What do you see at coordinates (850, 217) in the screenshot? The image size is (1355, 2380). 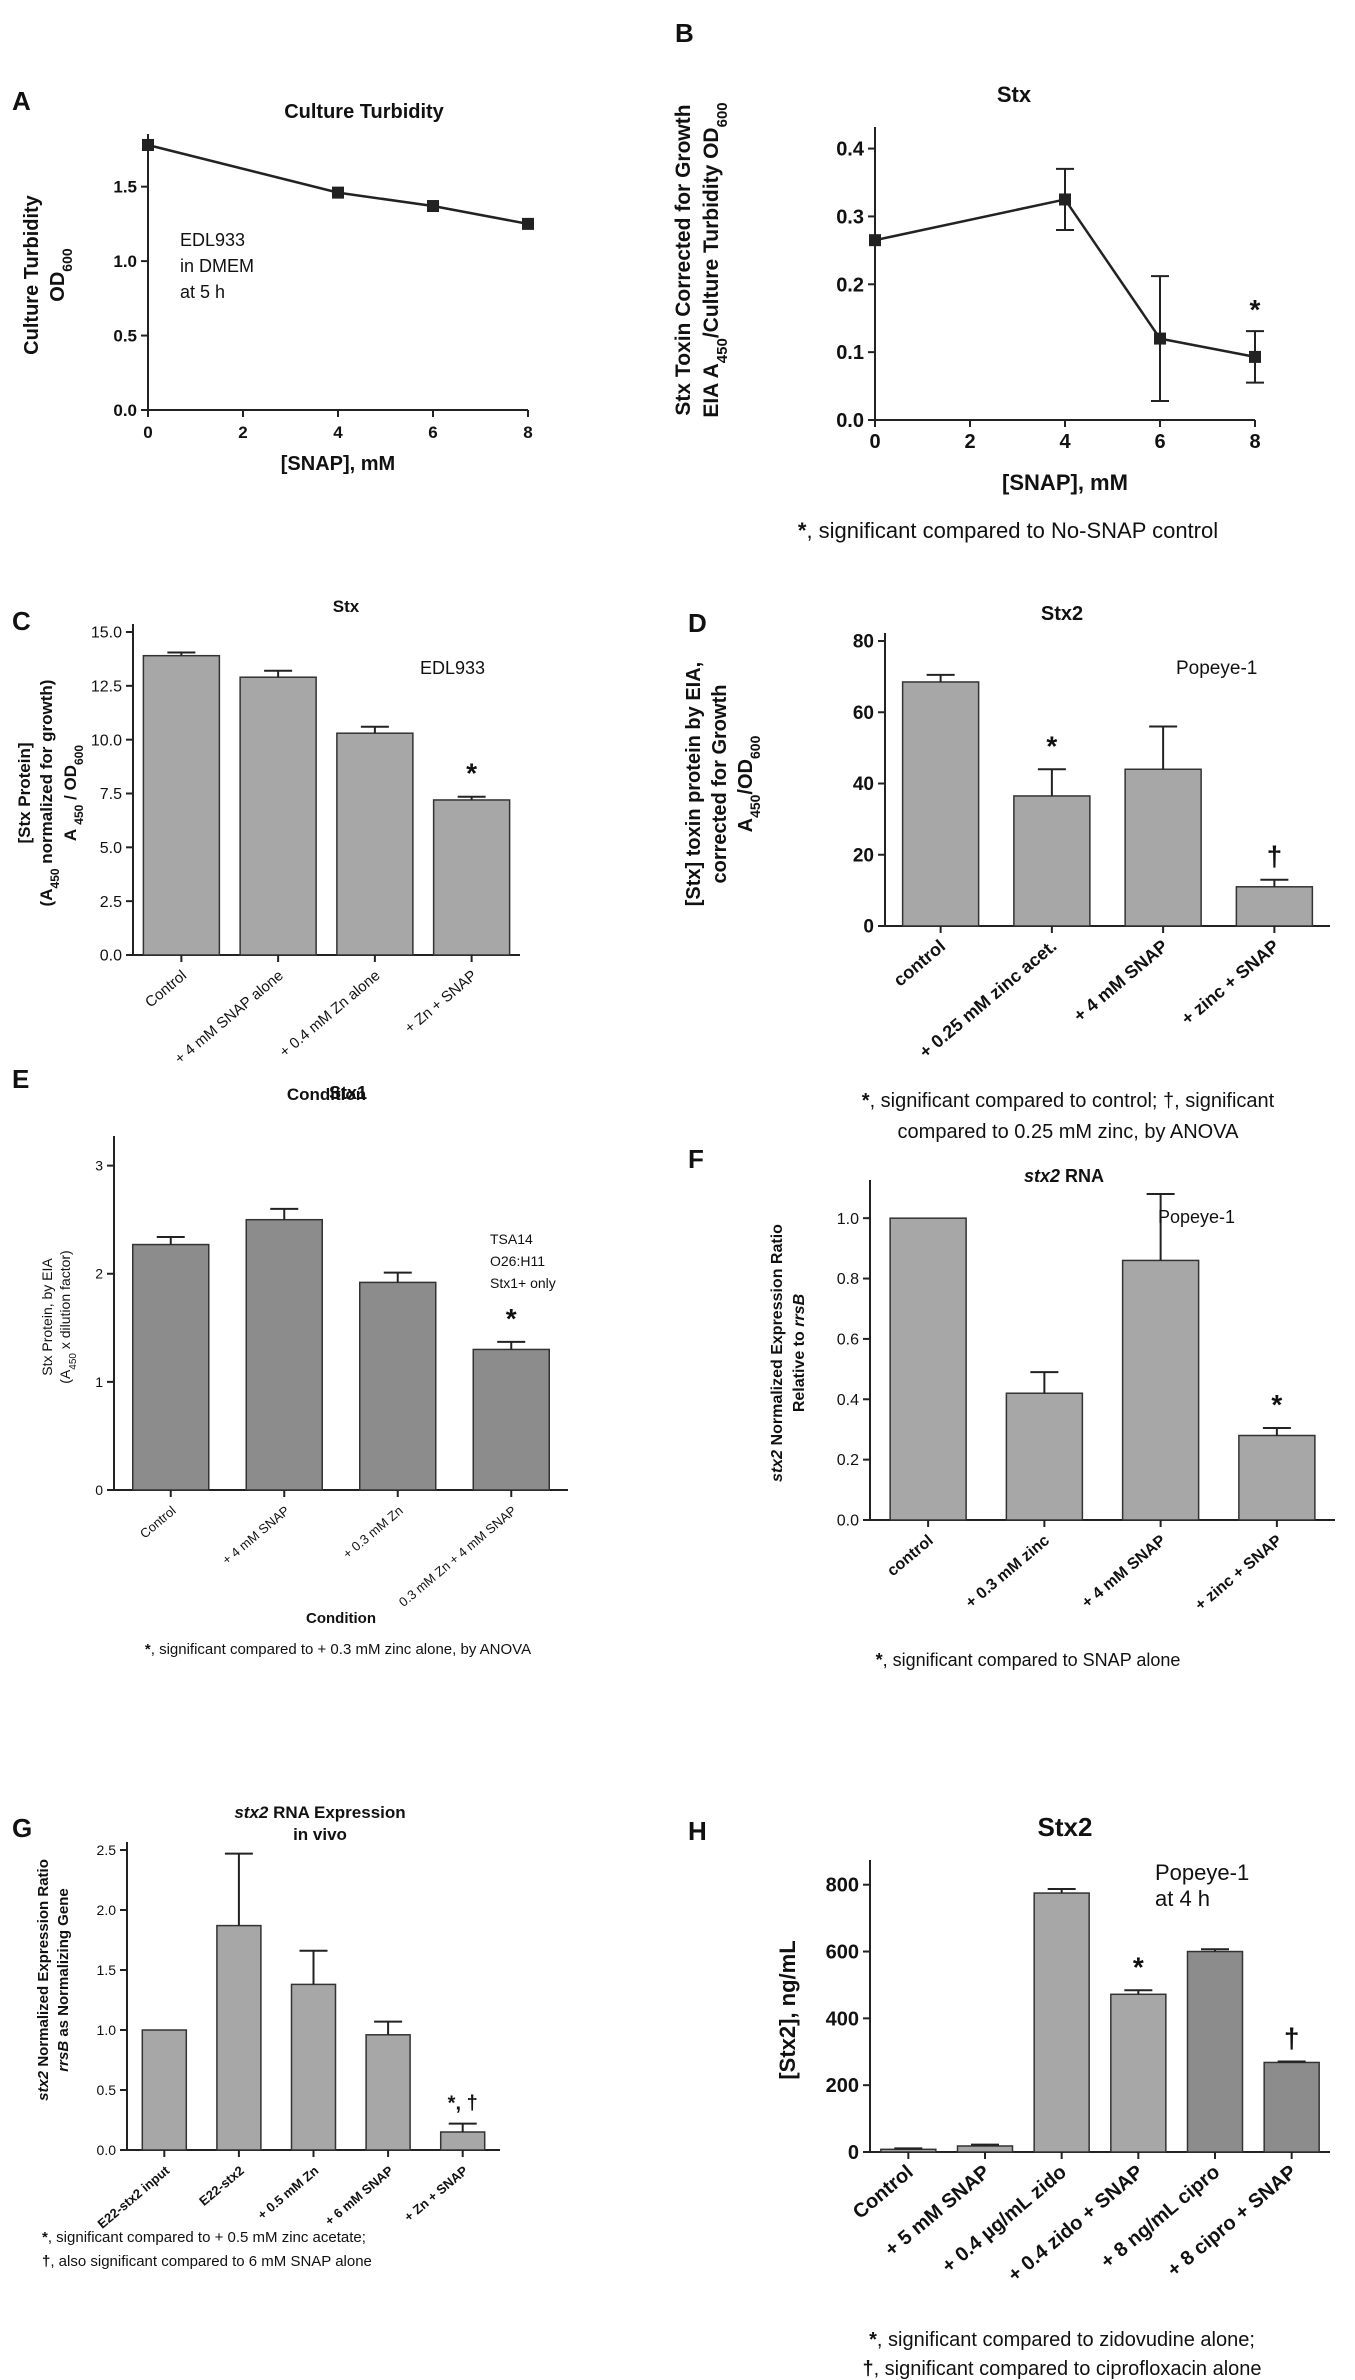 I see `y-tick-label: 0.3` at bounding box center [850, 217].